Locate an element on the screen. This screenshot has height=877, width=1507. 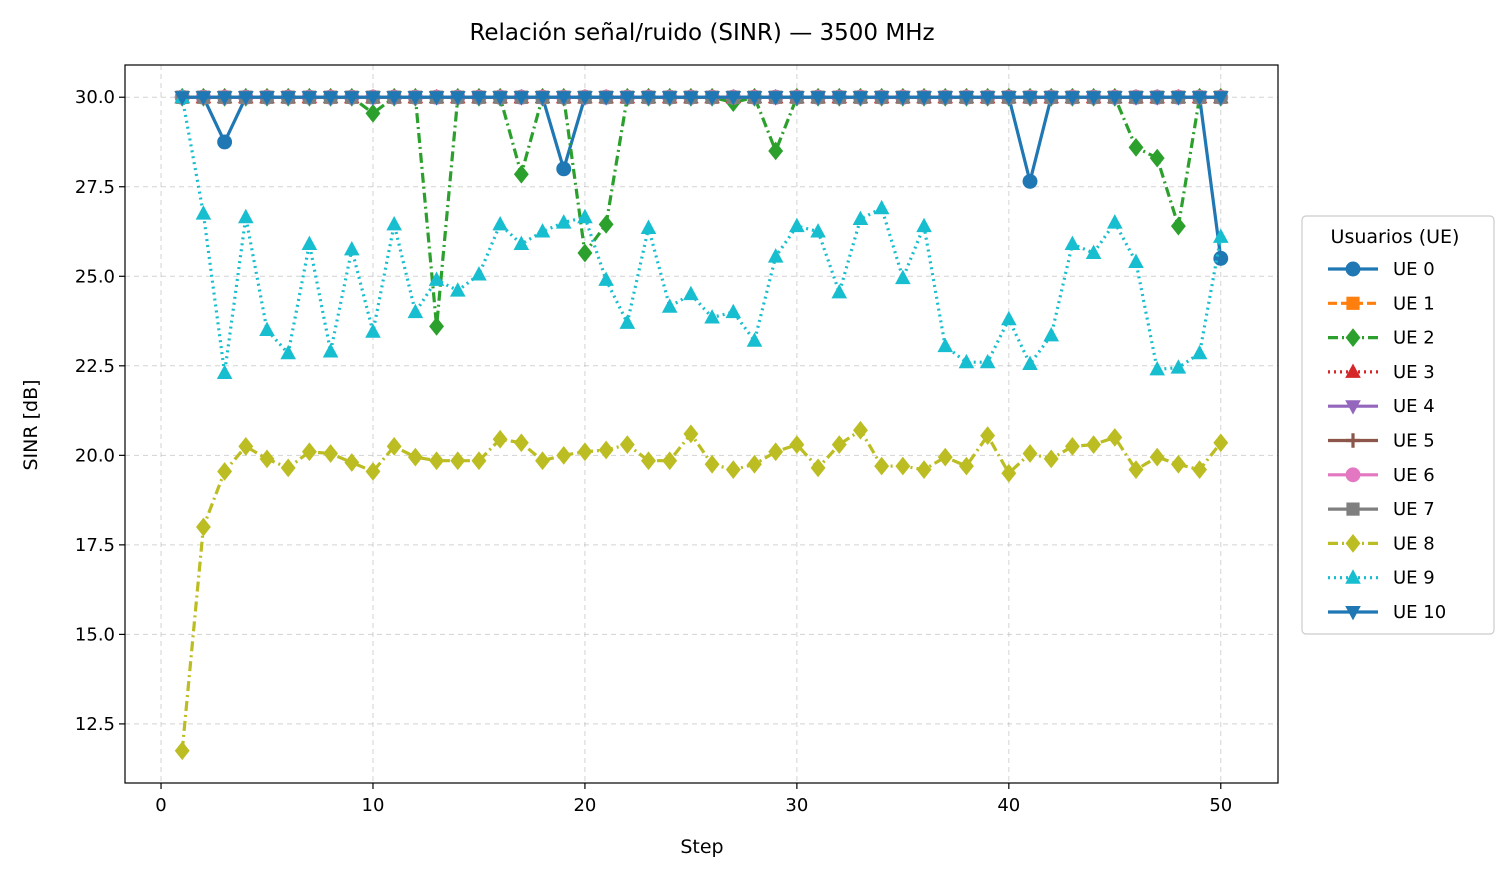
x-axis-label: Step is located at coordinates (701, 847).